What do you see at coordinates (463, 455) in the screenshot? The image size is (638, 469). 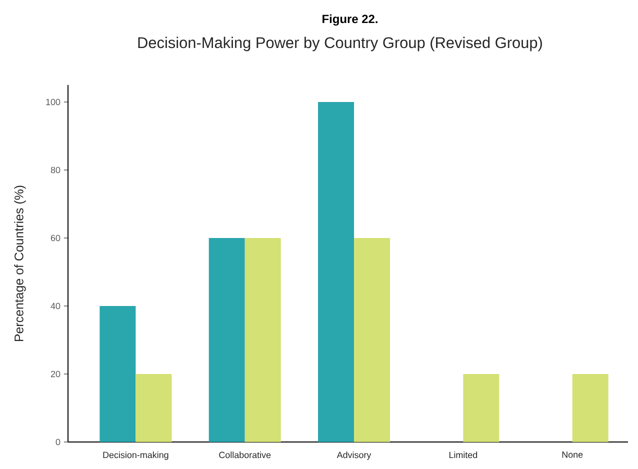 I see `x-tick-label: Limited` at bounding box center [463, 455].